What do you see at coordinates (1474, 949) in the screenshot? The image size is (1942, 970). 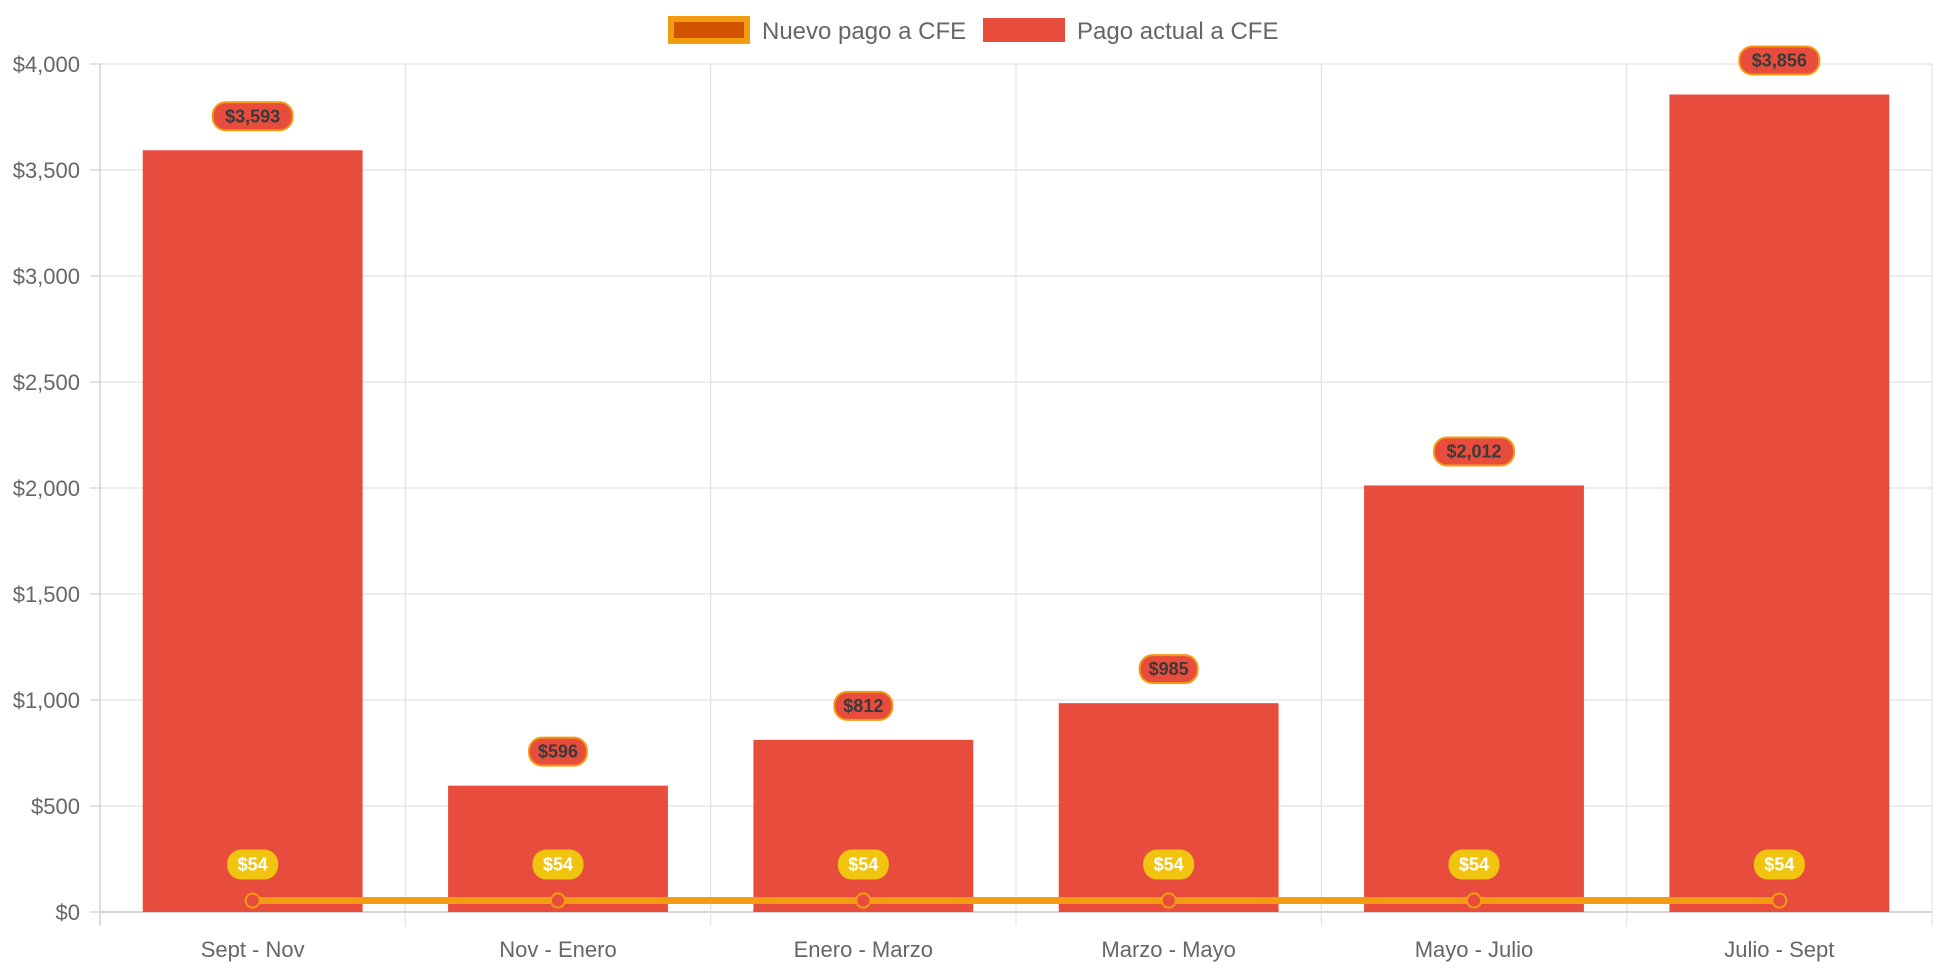 I see `x-tick-label: Mayo - Julio` at bounding box center [1474, 949].